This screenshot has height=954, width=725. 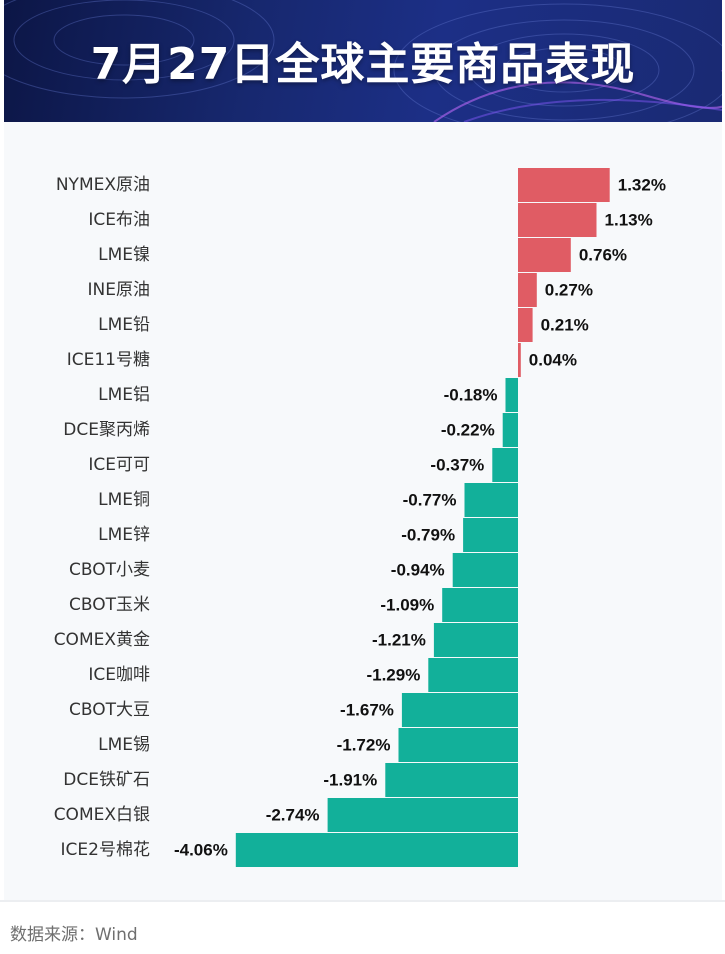 What do you see at coordinates (119, 675) in the screenshot?
I see `category-label-14: ICE咖啡` at bounding box center [119, 675].